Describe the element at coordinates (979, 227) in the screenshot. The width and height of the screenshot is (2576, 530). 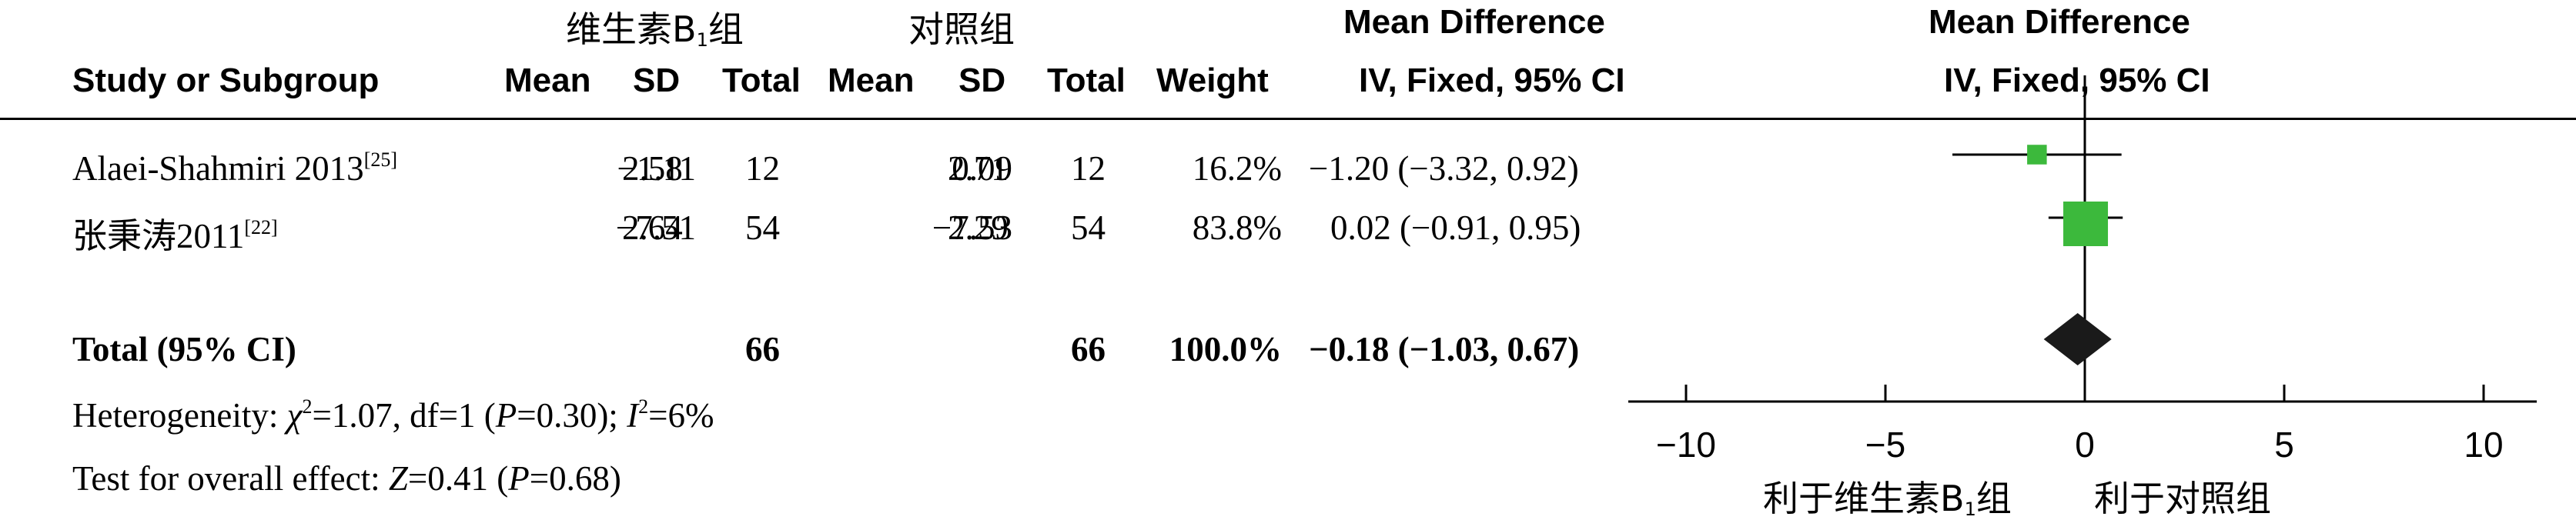
I see `study-sd2: 2.29` at that location.